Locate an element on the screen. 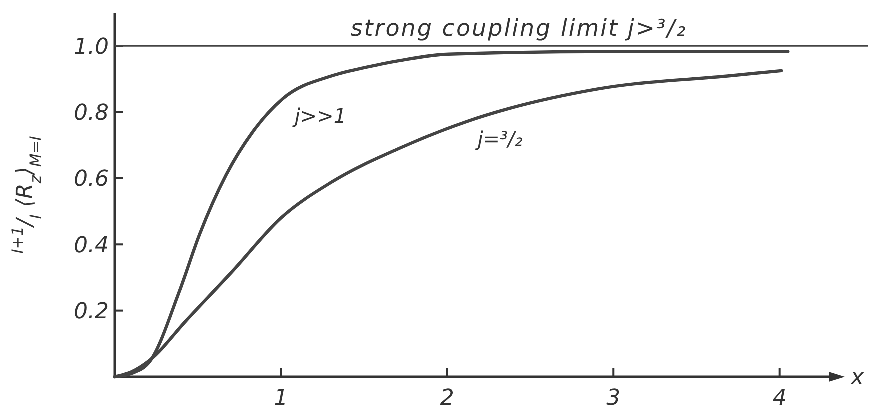 The height and width of the screenshot is (412, 871). y-tick-label: 0.8 is located at coordinates (91, 113).